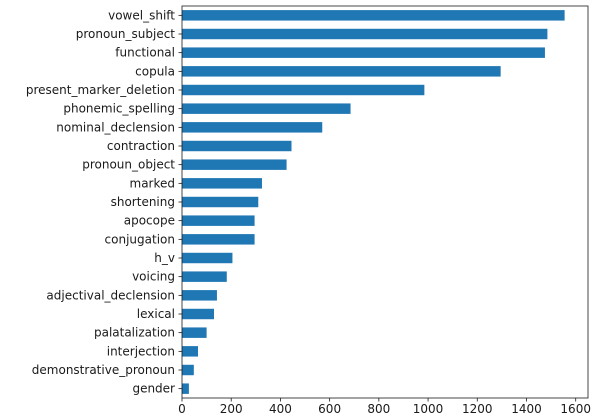  I want to click on bar-gender, so click(185, 388).